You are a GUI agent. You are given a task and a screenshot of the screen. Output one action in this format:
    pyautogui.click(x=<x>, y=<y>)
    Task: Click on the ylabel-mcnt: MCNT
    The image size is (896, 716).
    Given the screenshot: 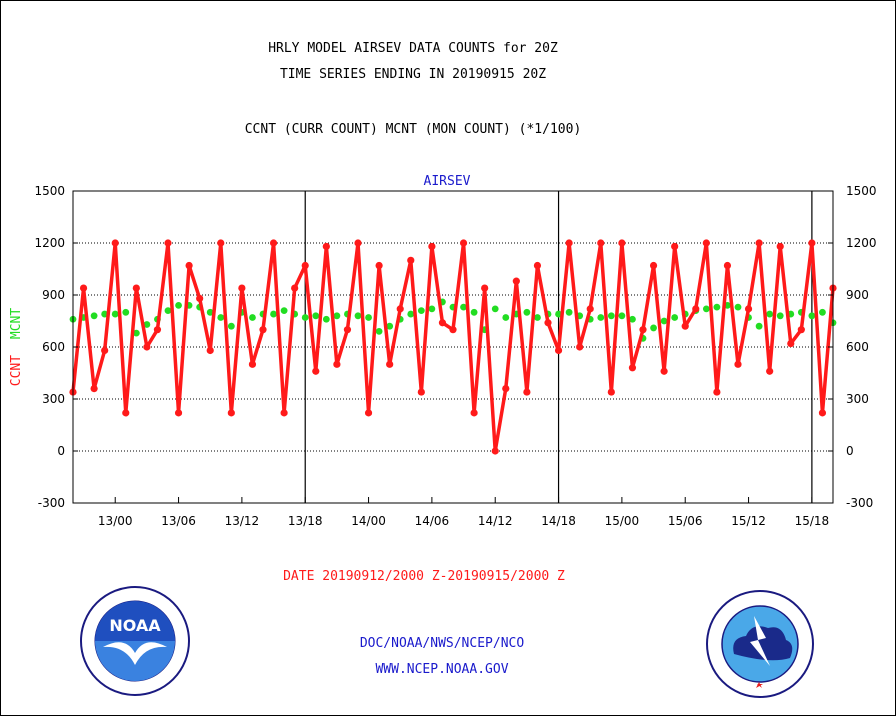 What is the action you would take?
    pyautogui.click(x=16, y=323)
    